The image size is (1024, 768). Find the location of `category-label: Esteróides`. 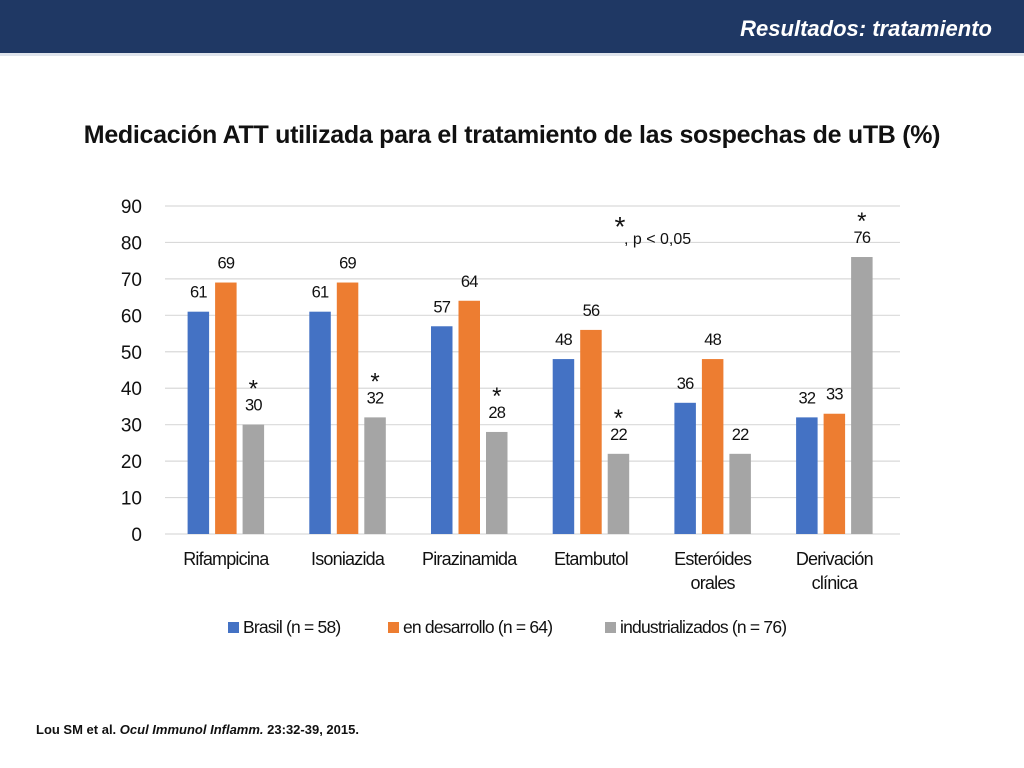

category-label: Esteróides is located at coordinates (713, 559).